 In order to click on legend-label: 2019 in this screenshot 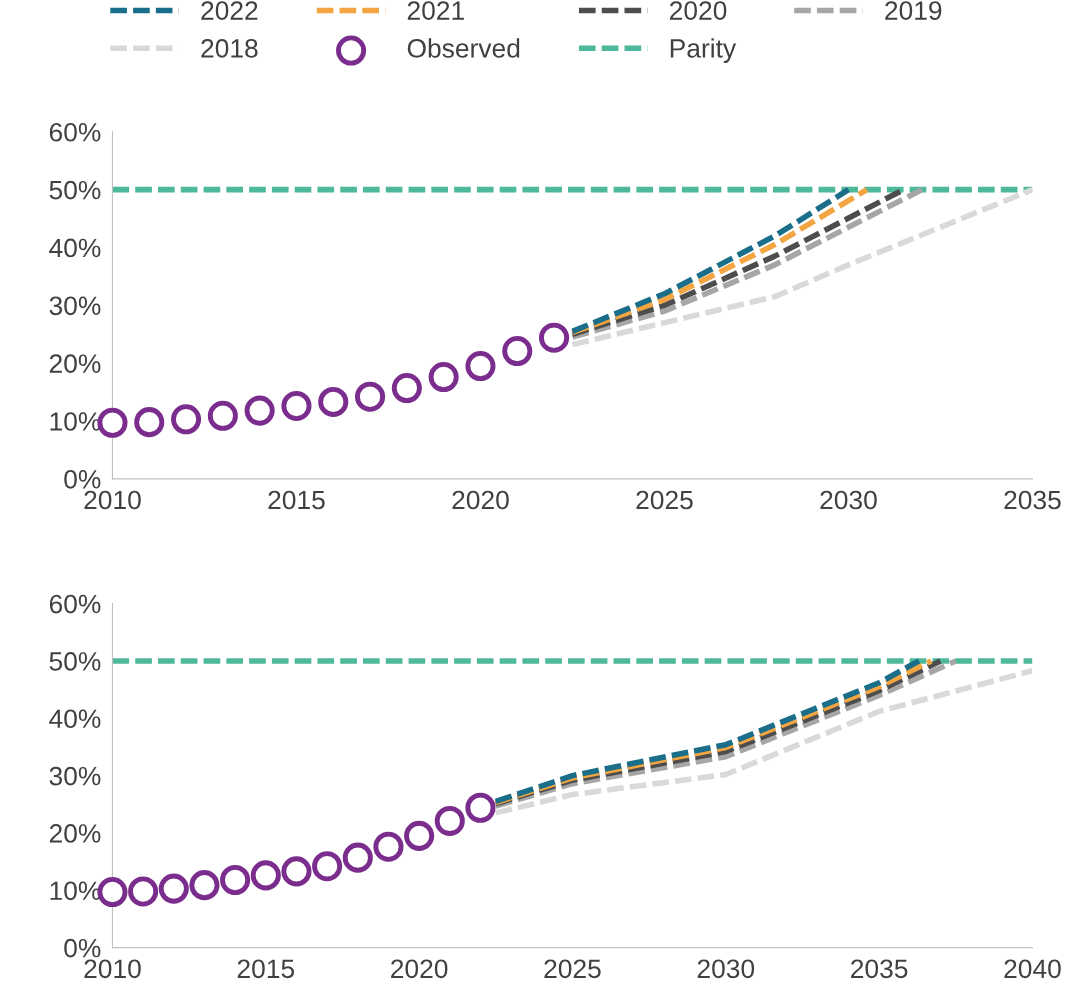, I will do `click(913, 10)`.